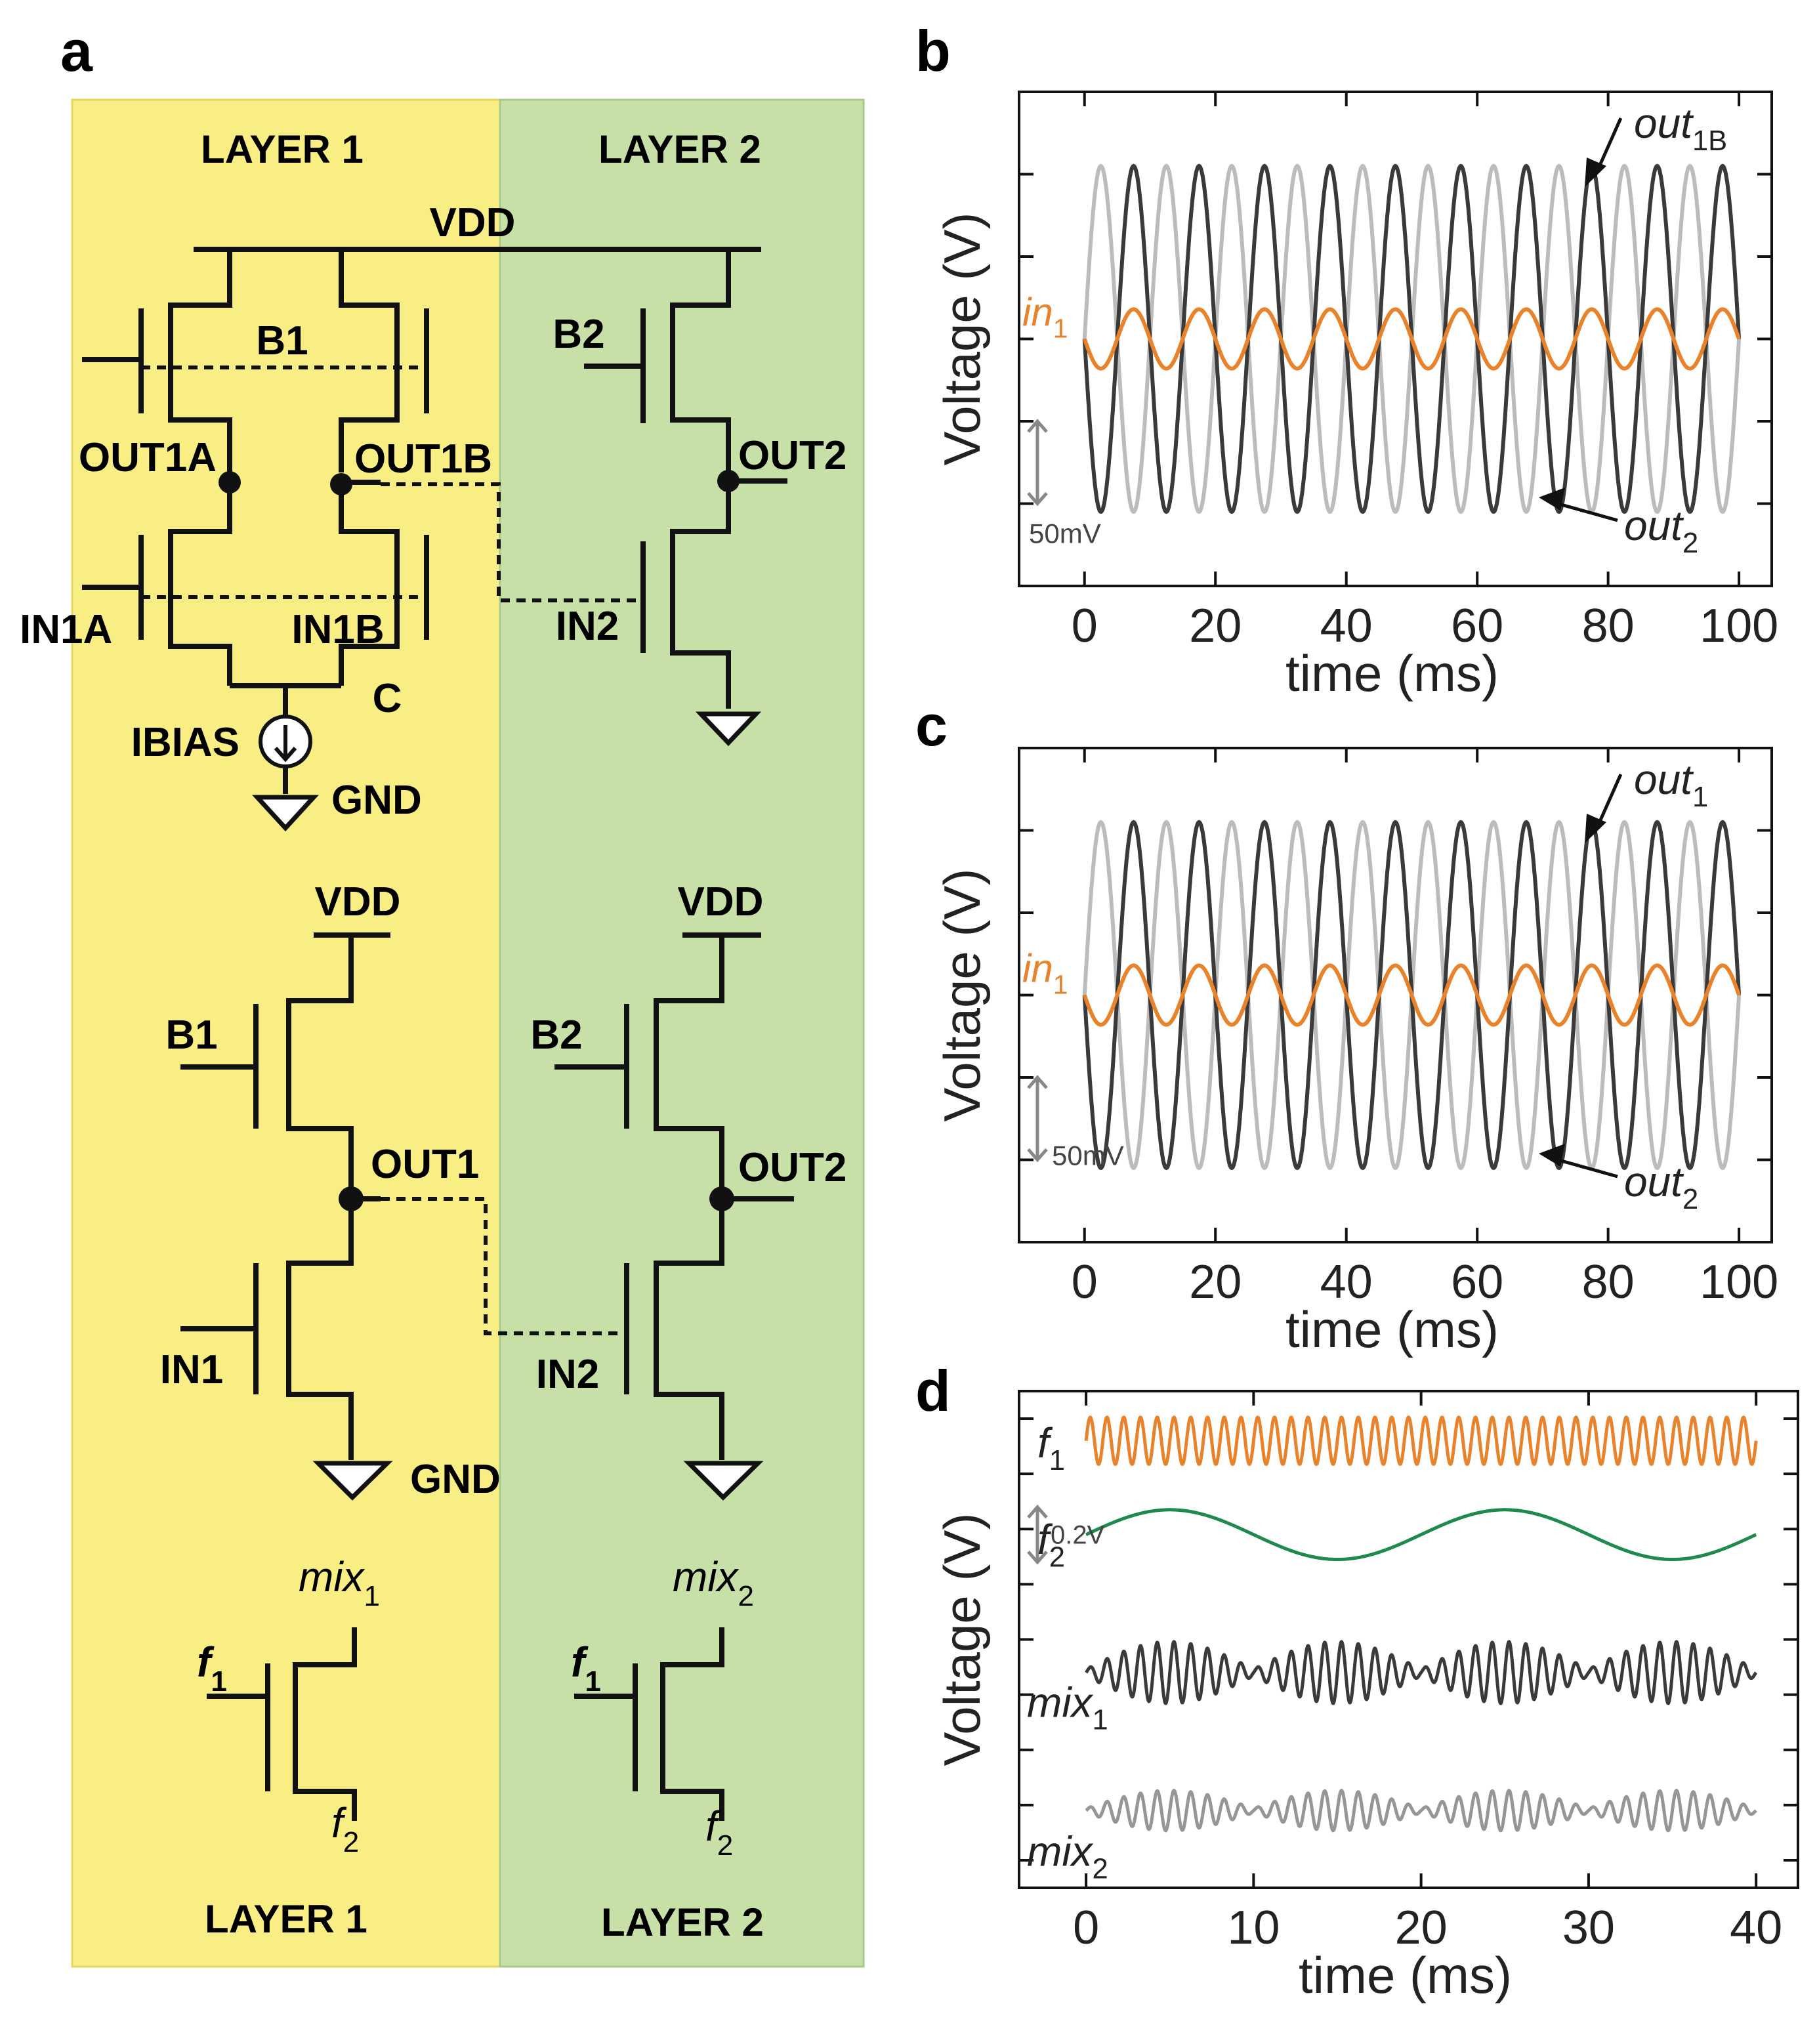 This screenshot has width=1817, height=2044. Describe the element at coordinates (692, 1724) in the screenshot. I see `mixer-right-transistor` at that location.